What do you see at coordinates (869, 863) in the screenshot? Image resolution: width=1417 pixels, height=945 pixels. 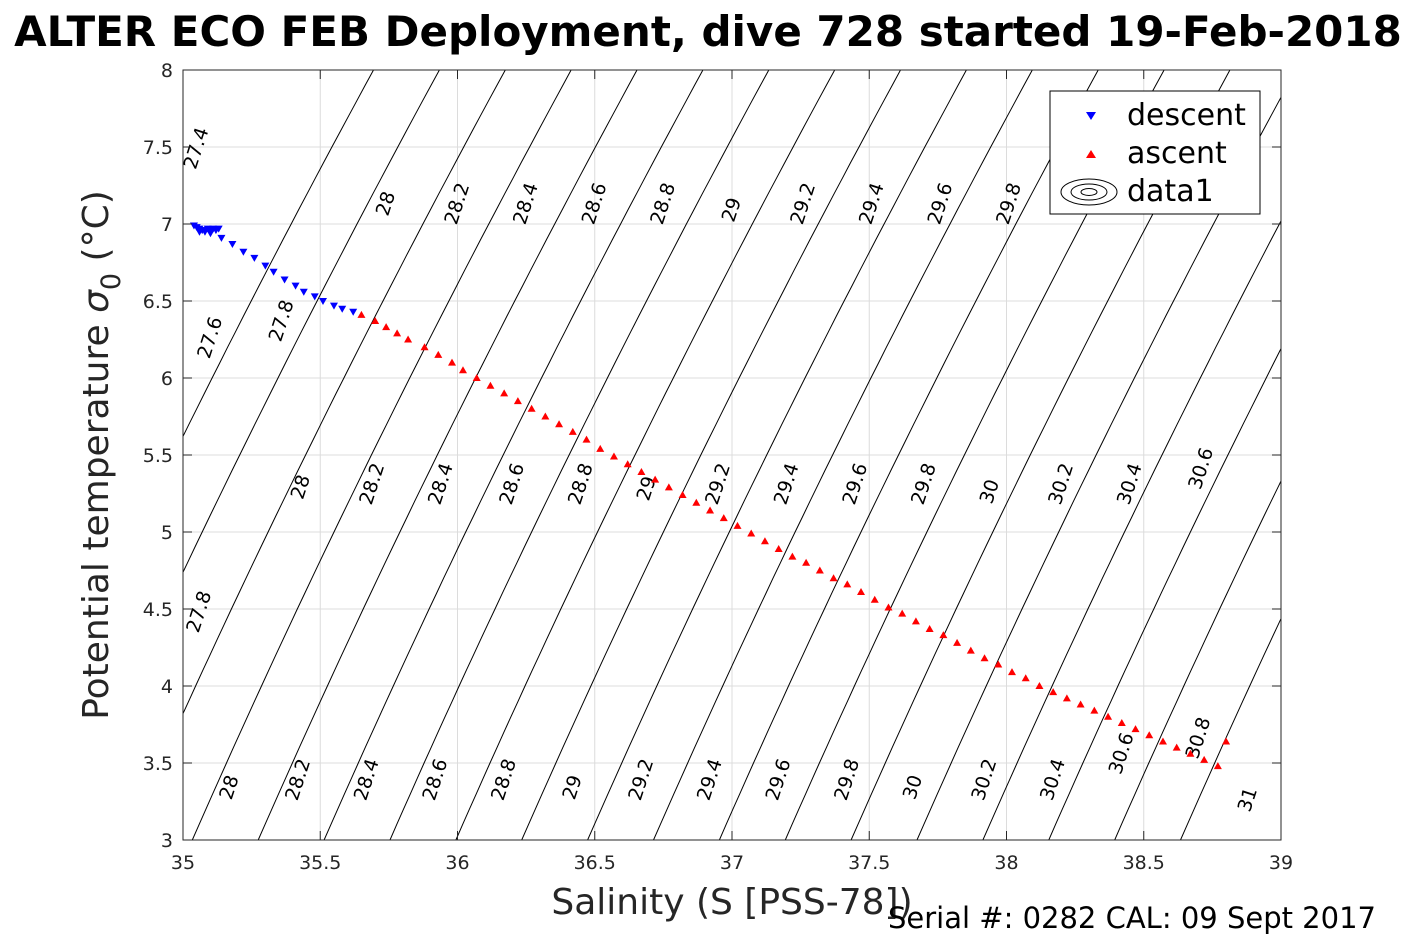 I see `x-tick-label: 37.5` at bounding box center [869, 863].